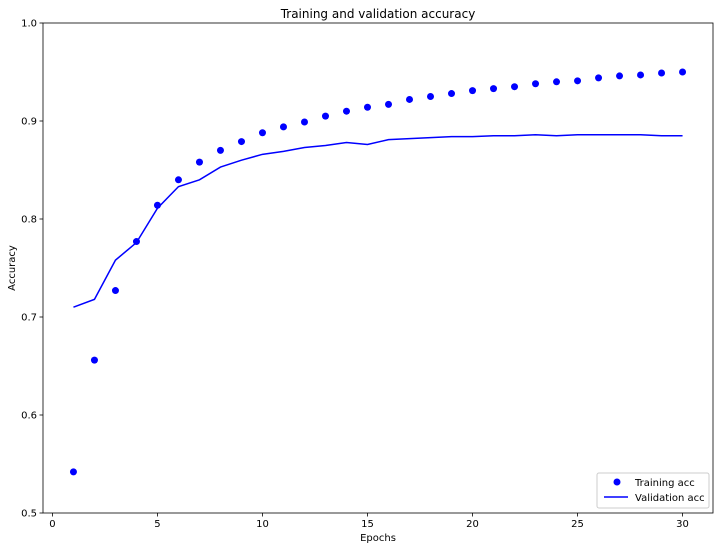 This screenshot has width=720, height=550. What do you see at coordinates (32, 269) in the screenshot?
I see `y-axis: 0.5 0.6 0.7 0.8 0.9 1.0` at bounding box center [32, 269].